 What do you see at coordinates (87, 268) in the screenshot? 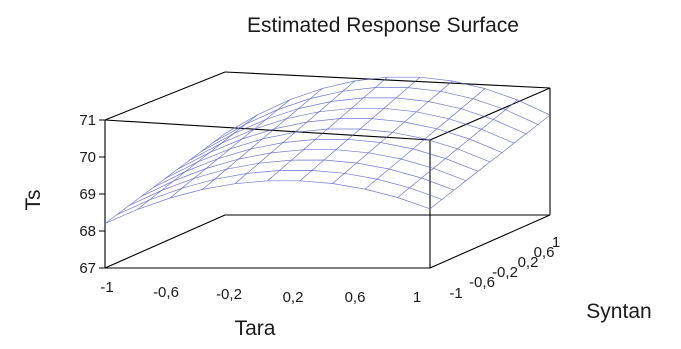
I see `z-tick-label: 67` at bounding box center [87, 268].